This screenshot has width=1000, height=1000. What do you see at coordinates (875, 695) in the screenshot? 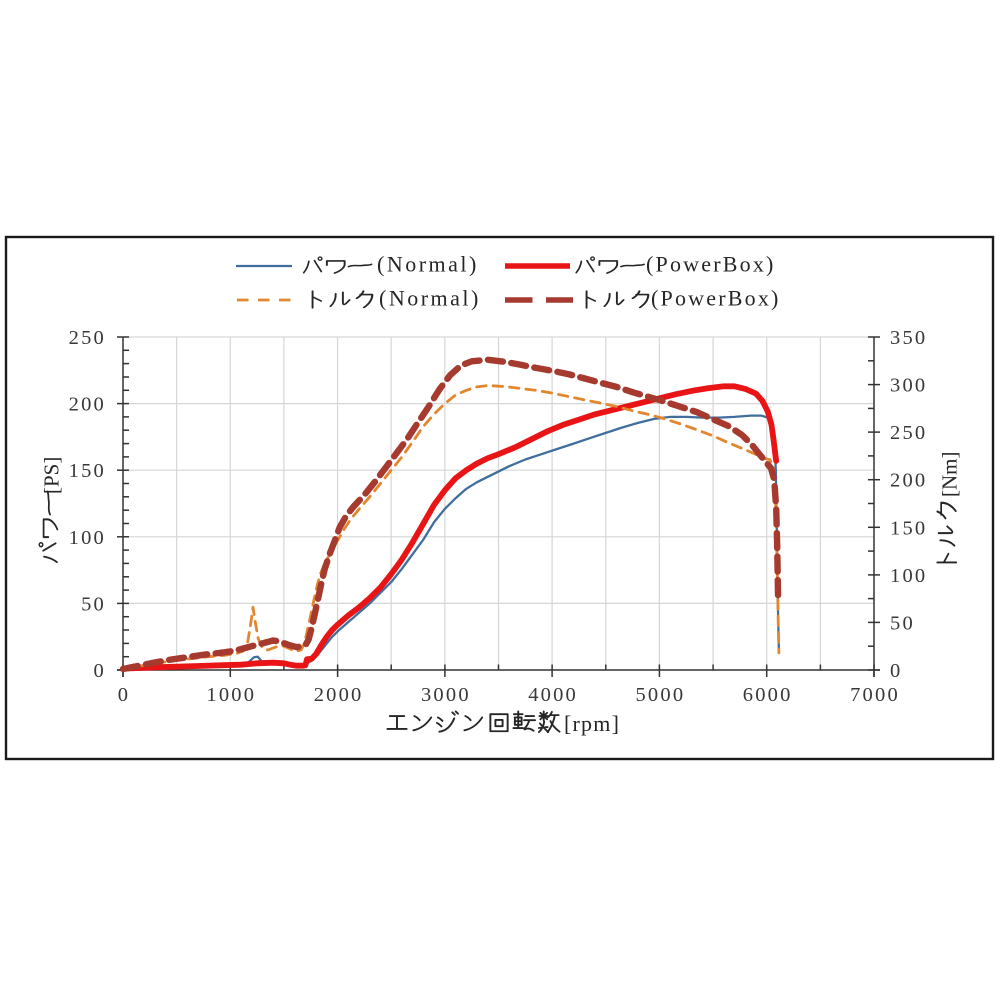
I see `svg-text: 7000` at bounding box center [875, 695].